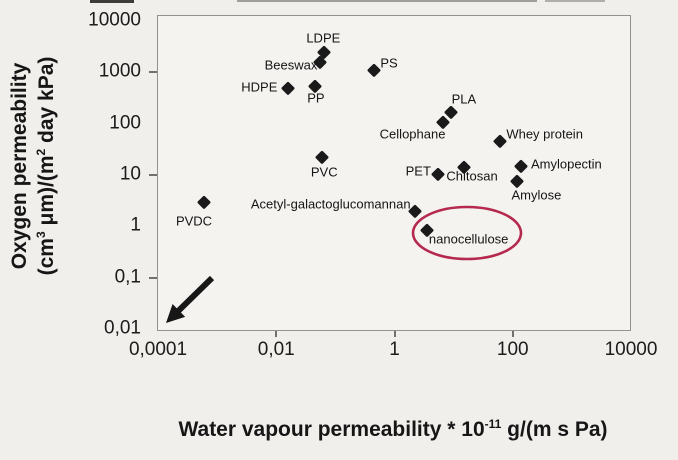  Describe the element at coordinates (330, 204) in the screenshot. I see `data-point-label: Acetyl-galactoglucomannan` at that location.